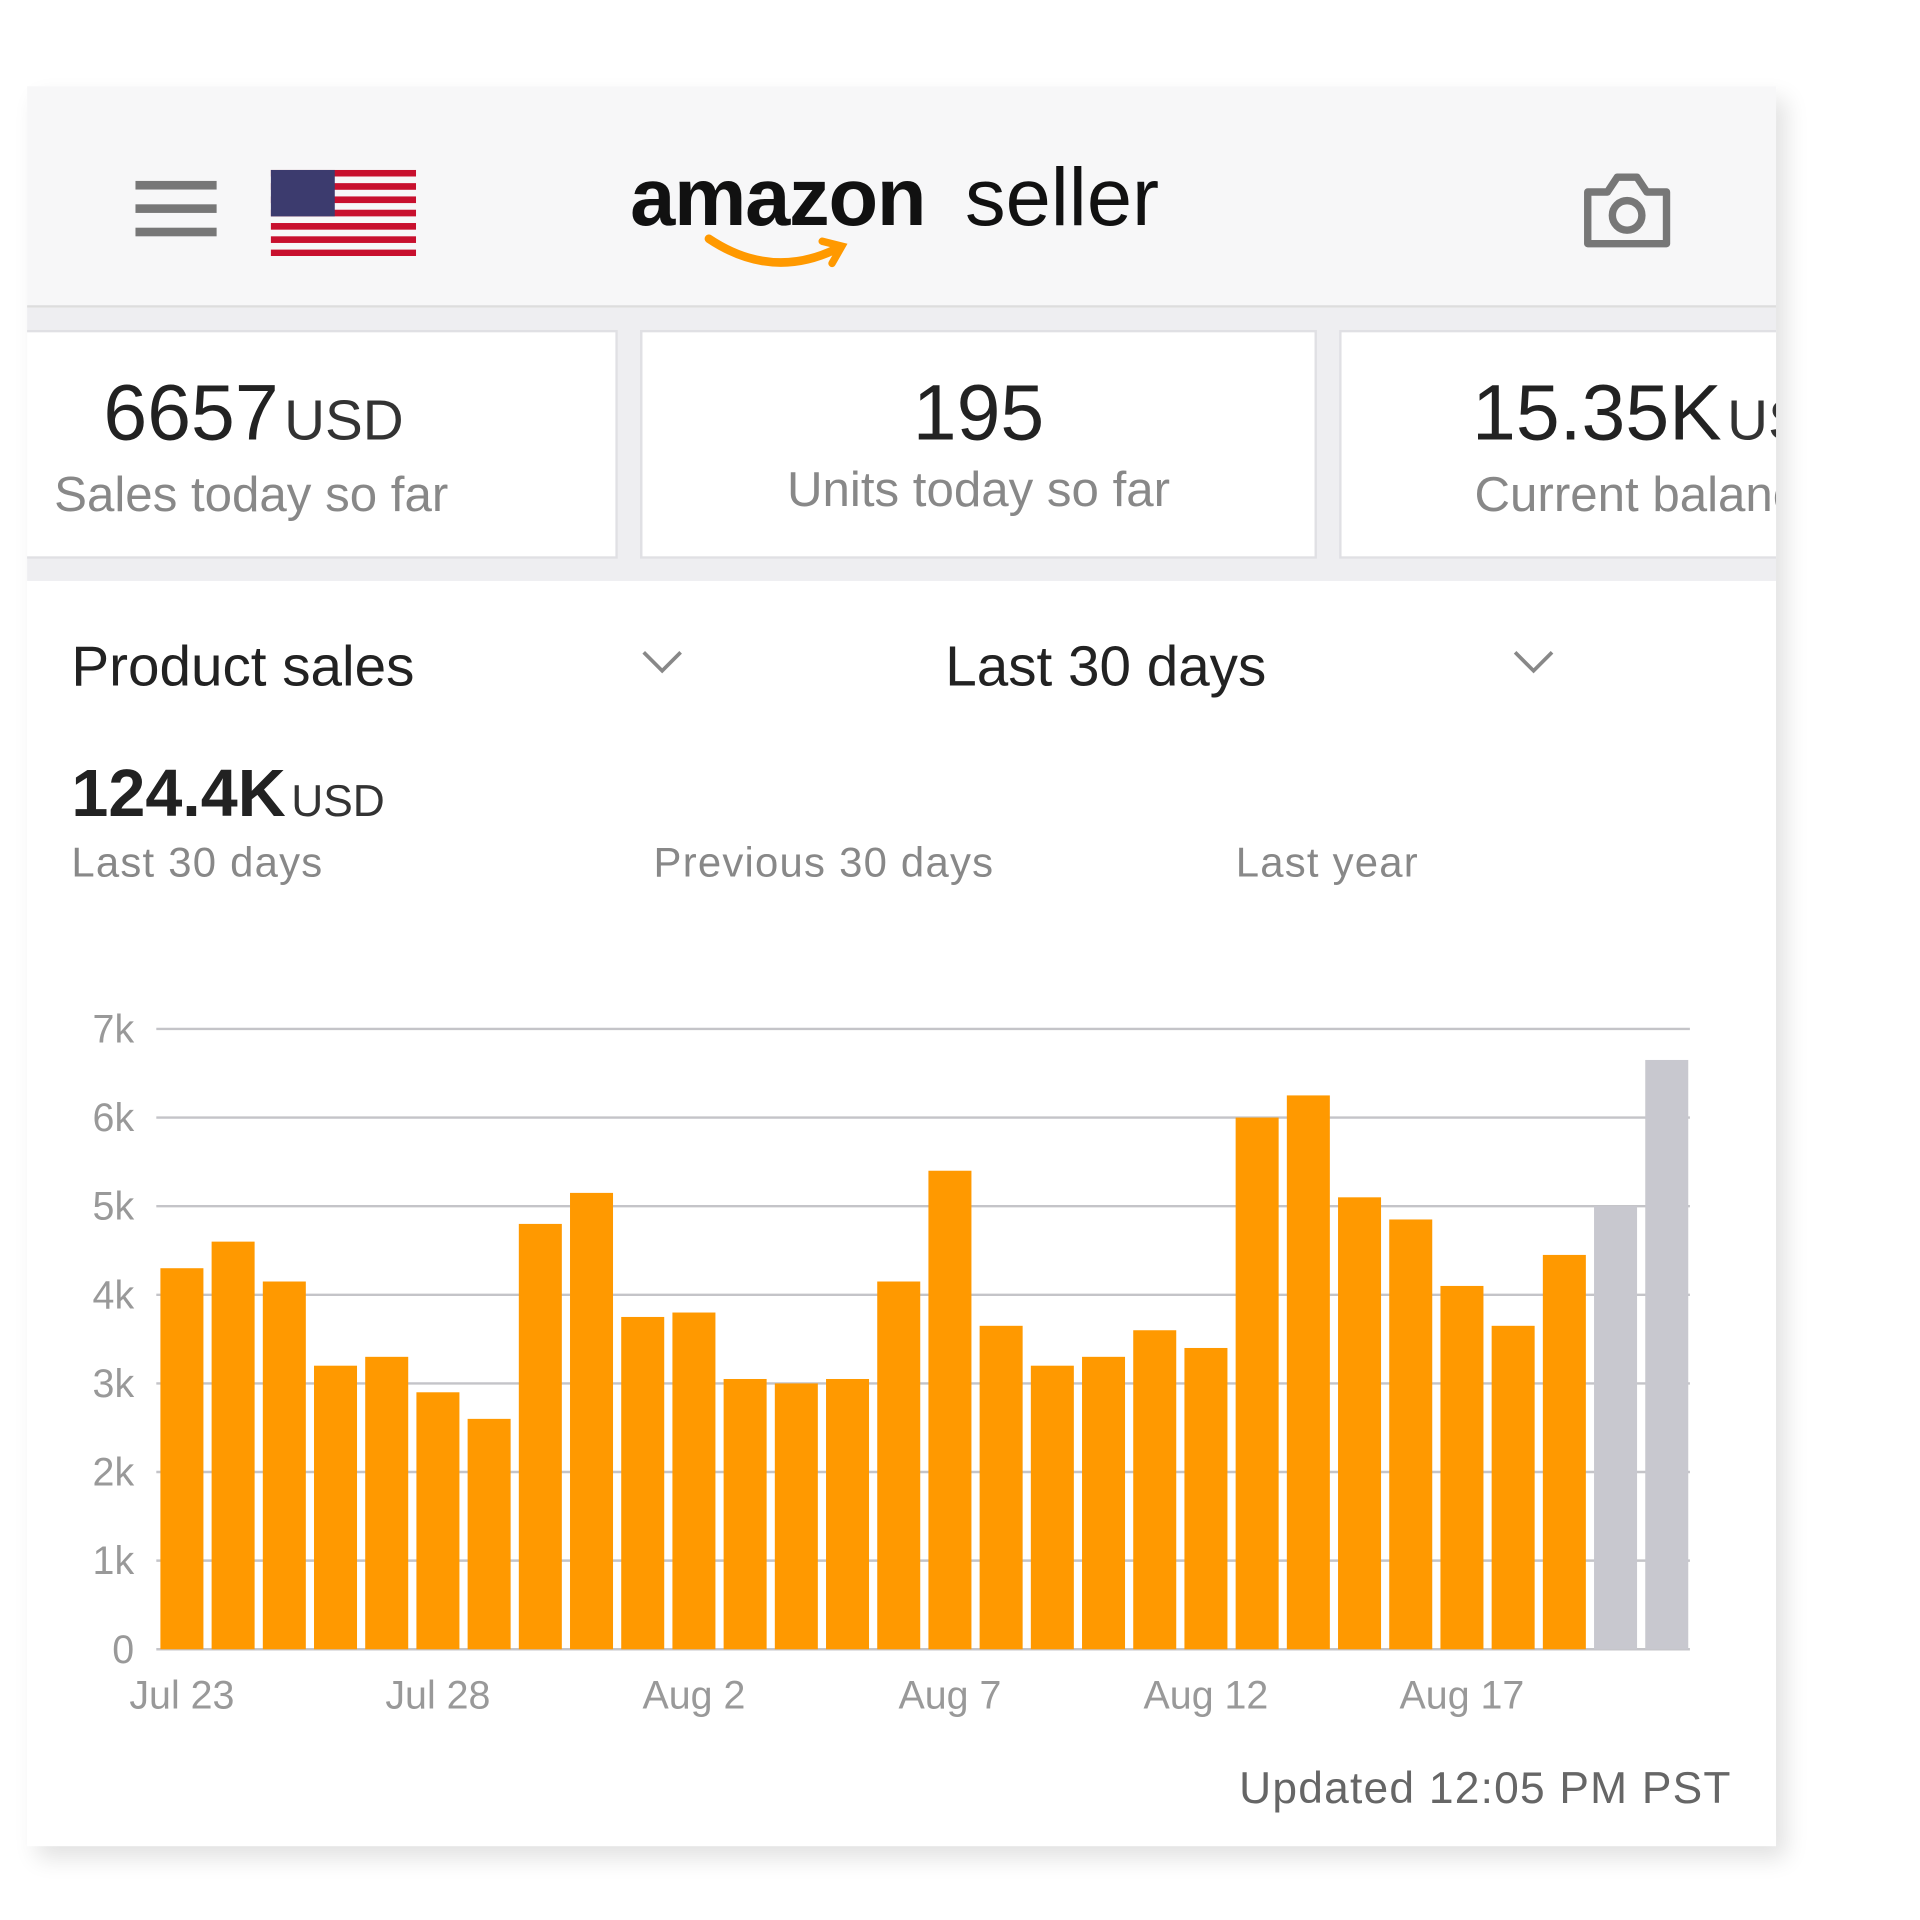  What do you see at coordinates (778, 197) in the screenshot?
I see `logo: amazon` at bounding box center [778, 197].